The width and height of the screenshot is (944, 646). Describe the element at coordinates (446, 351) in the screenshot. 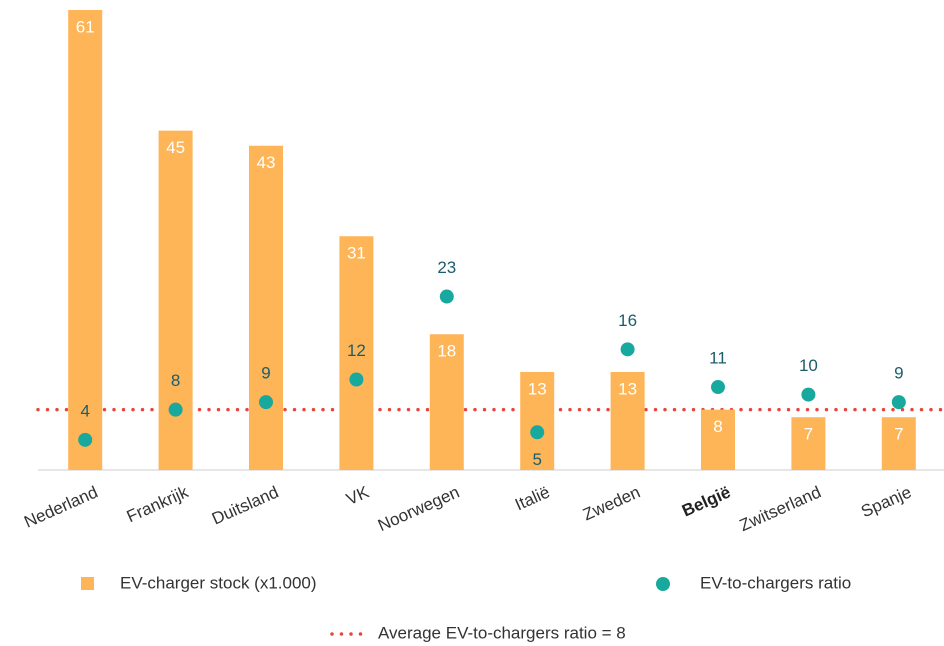

I see `bar-value-label: 18` at that location.